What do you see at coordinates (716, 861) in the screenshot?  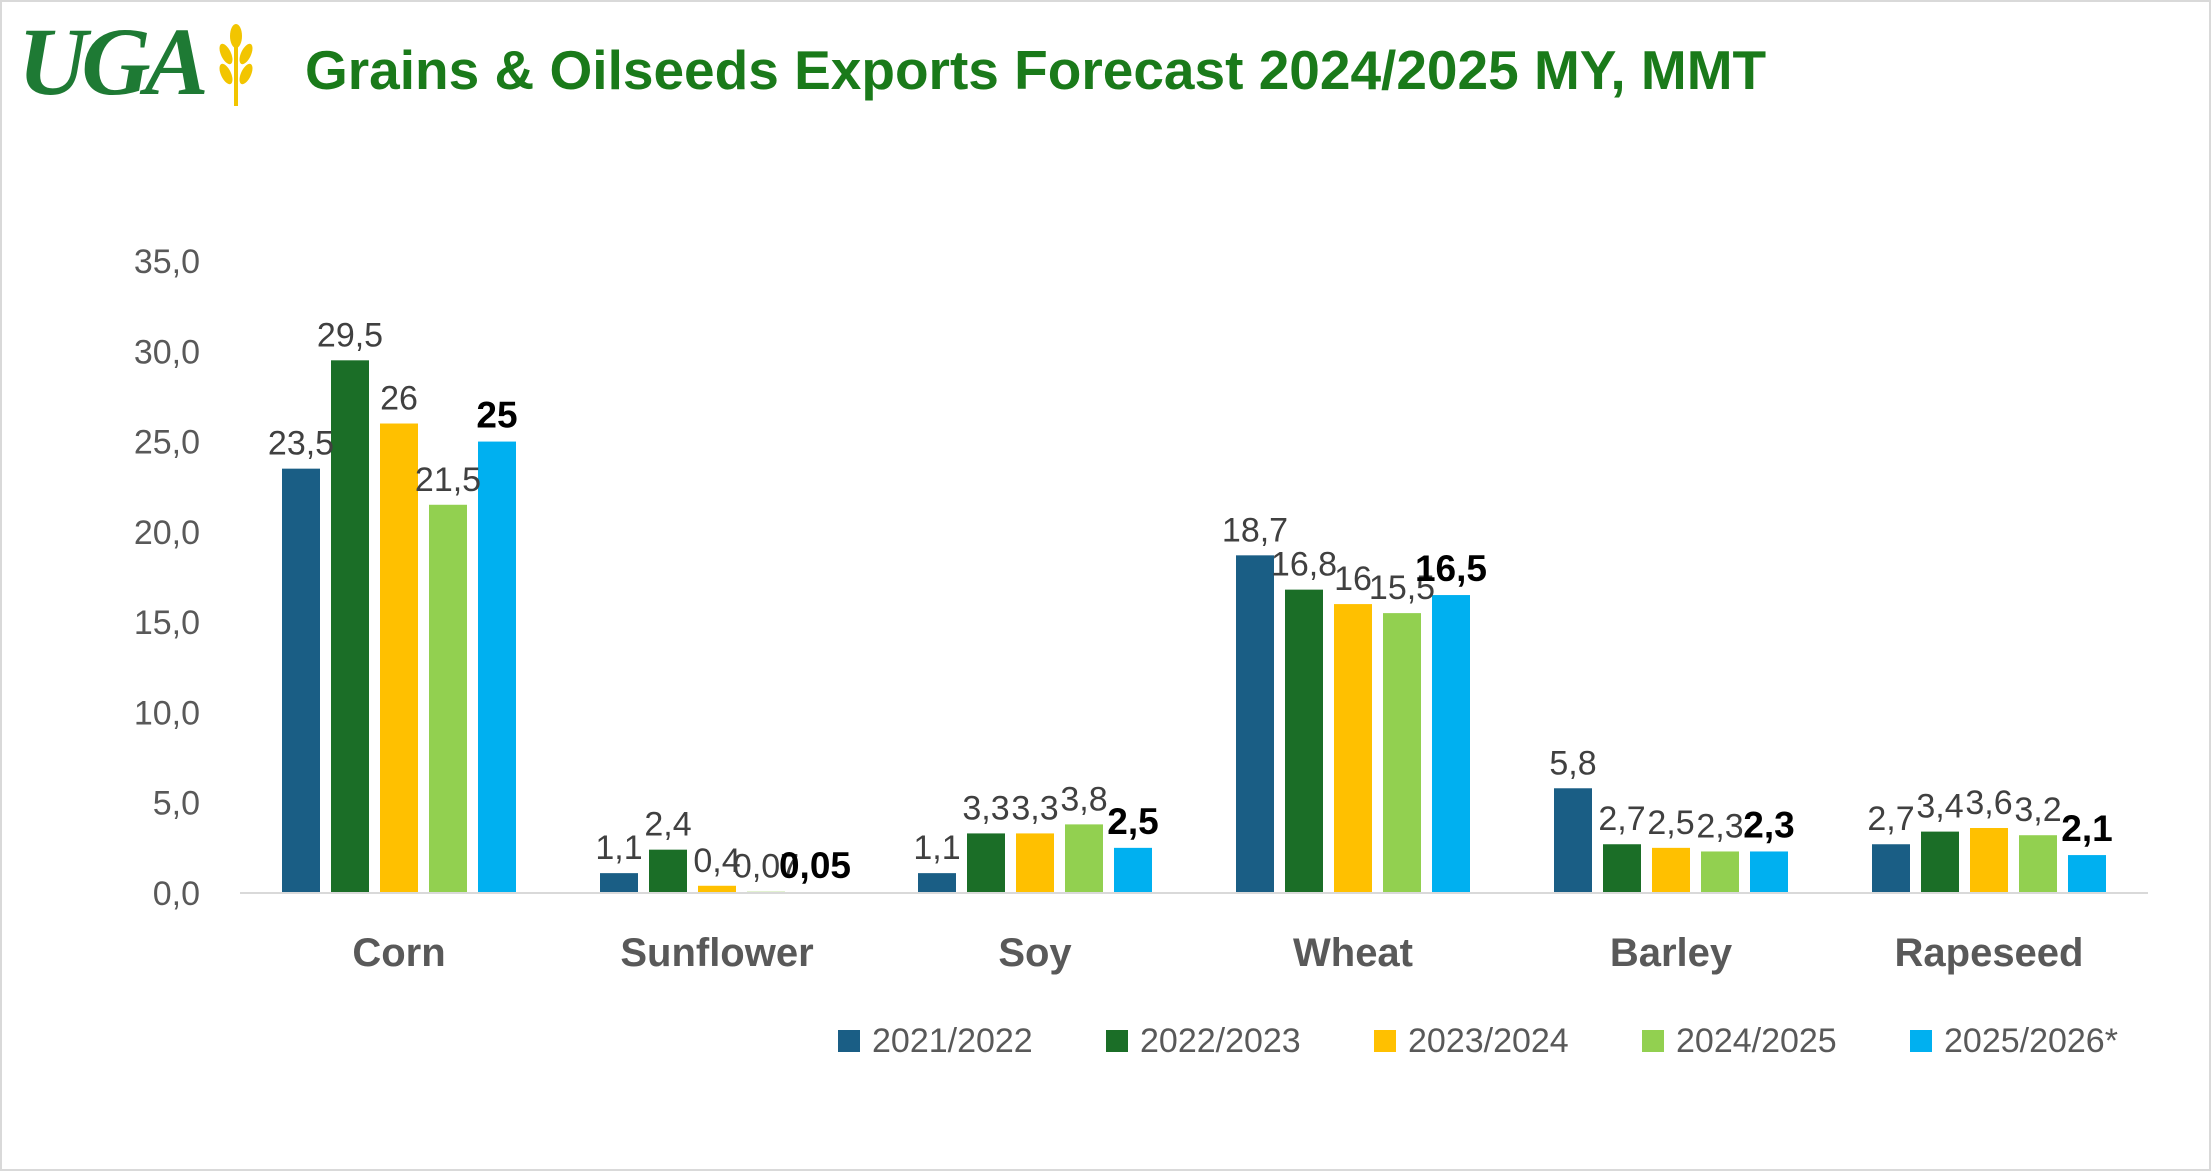 I see `data-label: 0,4` at bounding box center [716, 861].